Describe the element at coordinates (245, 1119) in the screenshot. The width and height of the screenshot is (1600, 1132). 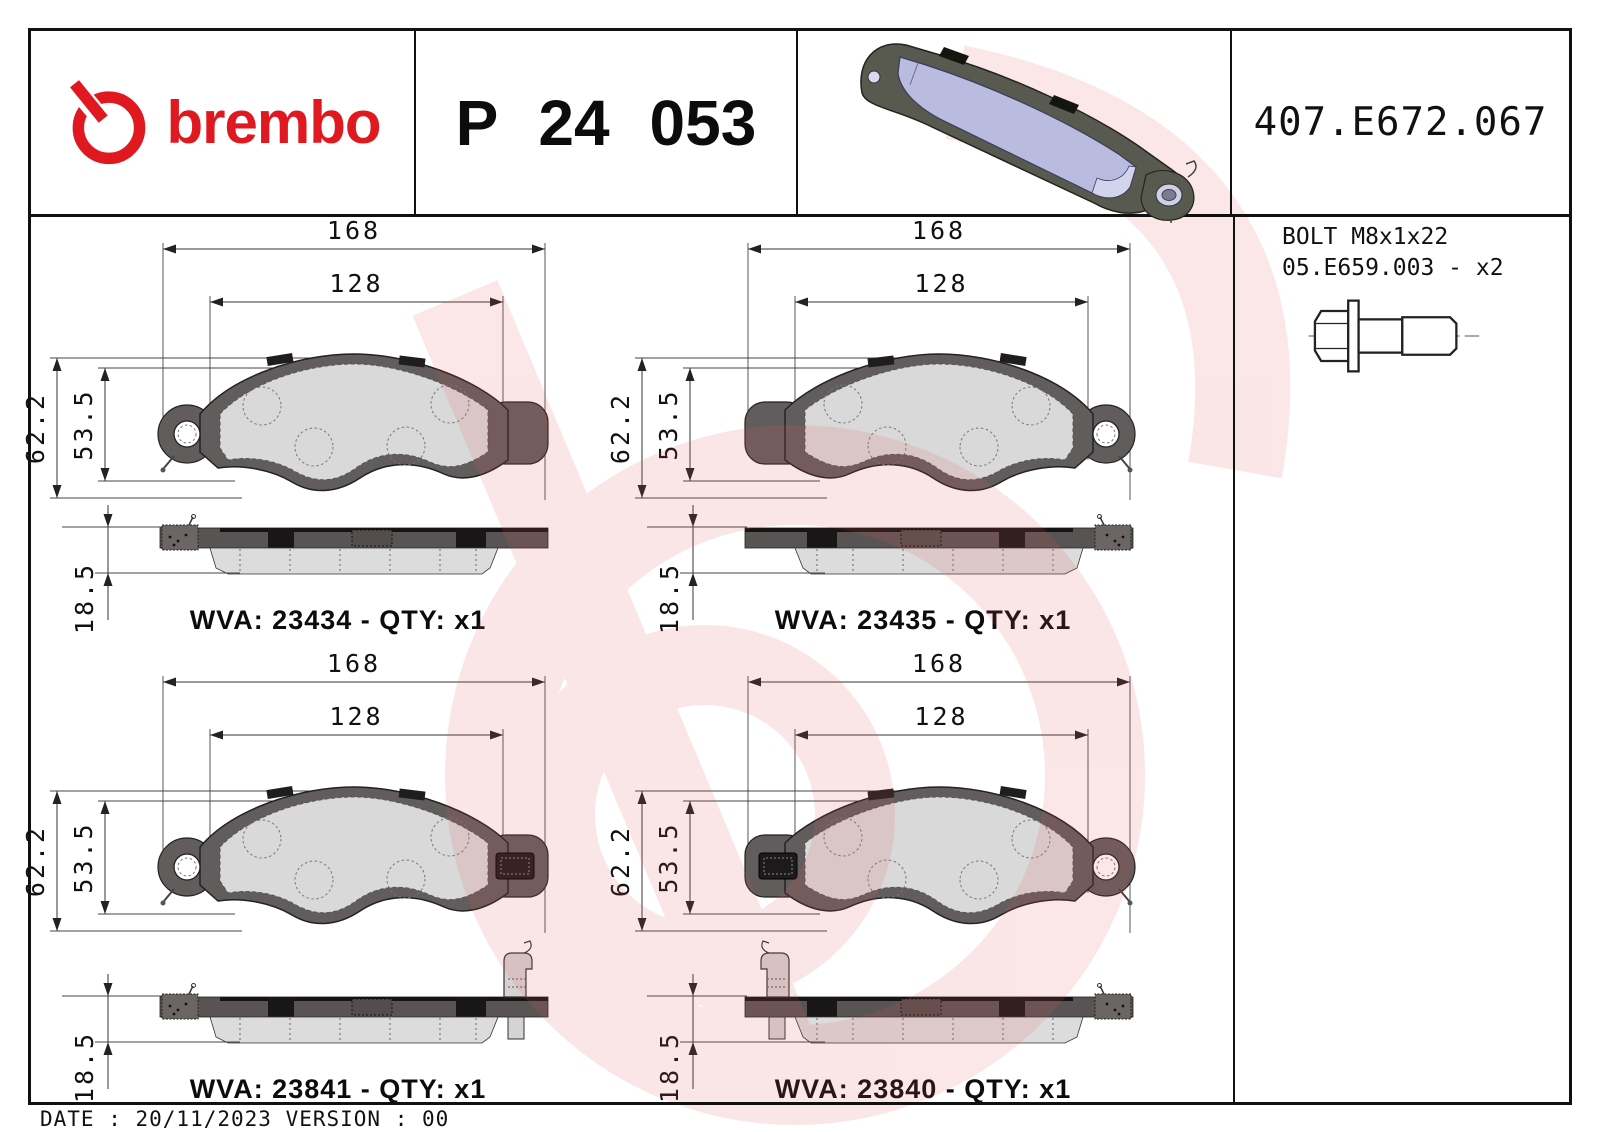
I see `date-version-line: DATE : 20/11/2023 VERSION : 00` at that location.